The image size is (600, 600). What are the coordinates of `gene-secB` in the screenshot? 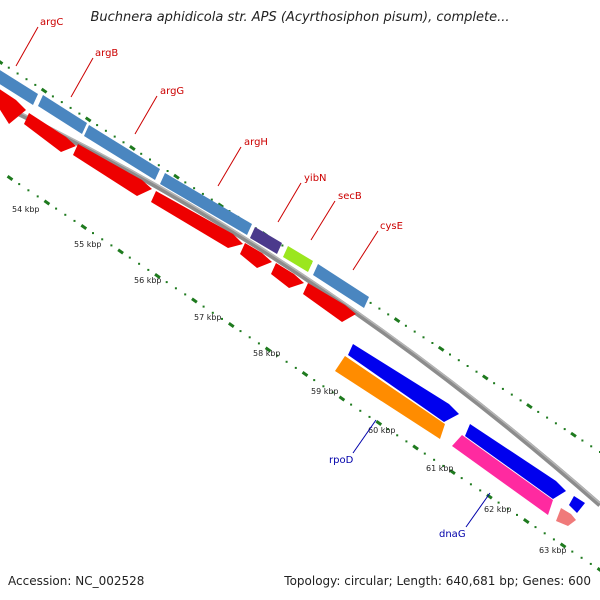 It's located at (298, 259).